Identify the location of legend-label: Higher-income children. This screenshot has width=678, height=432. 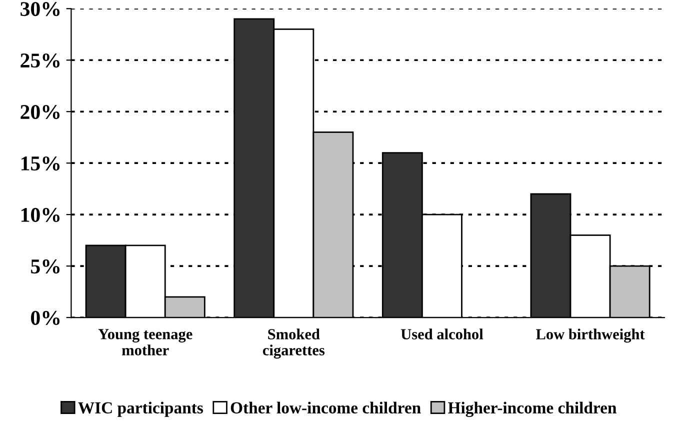
(532, 409).